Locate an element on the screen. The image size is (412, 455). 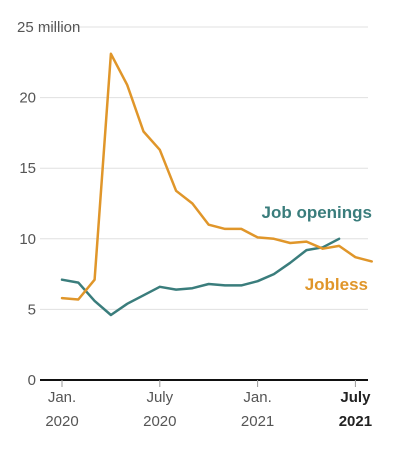
y-axis-unit-label: 25 million is located at coordinates (48, 27).